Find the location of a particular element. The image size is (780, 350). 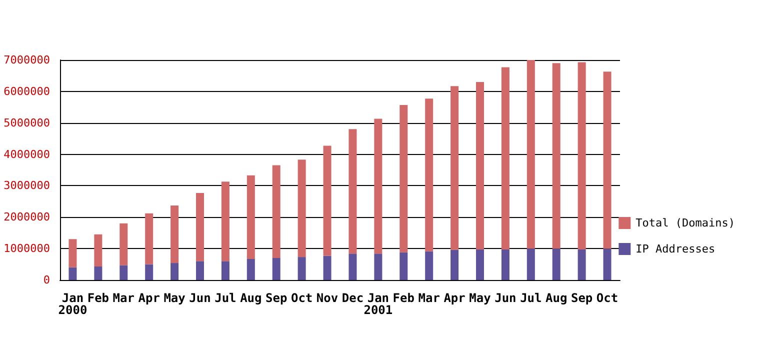

legend-label: IP Addresses is located at coordinates (676, 249).